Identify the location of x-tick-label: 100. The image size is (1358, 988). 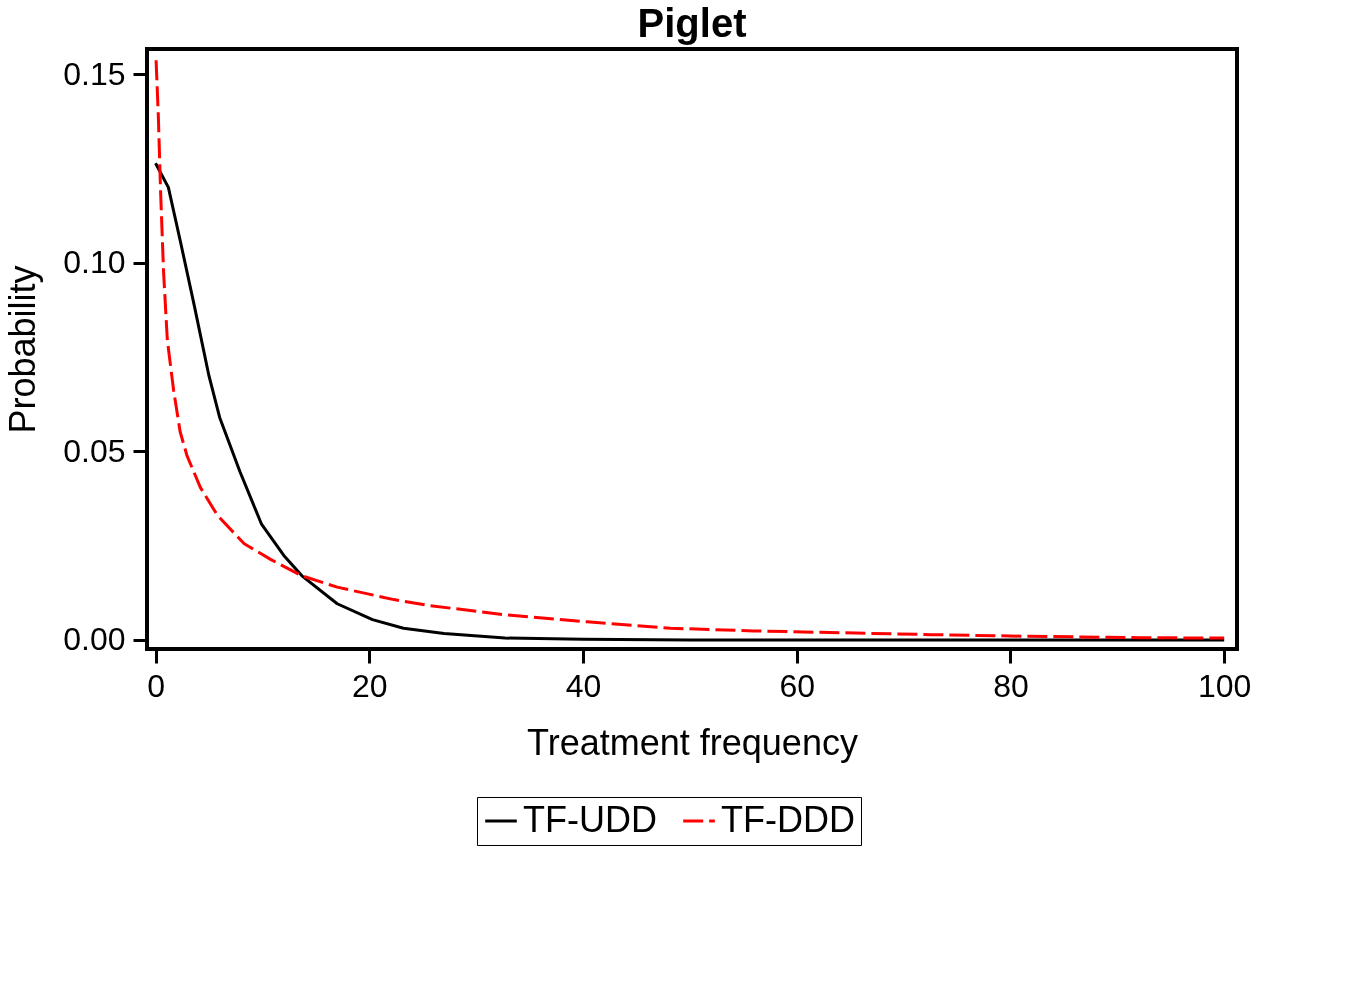
(1224, 685).